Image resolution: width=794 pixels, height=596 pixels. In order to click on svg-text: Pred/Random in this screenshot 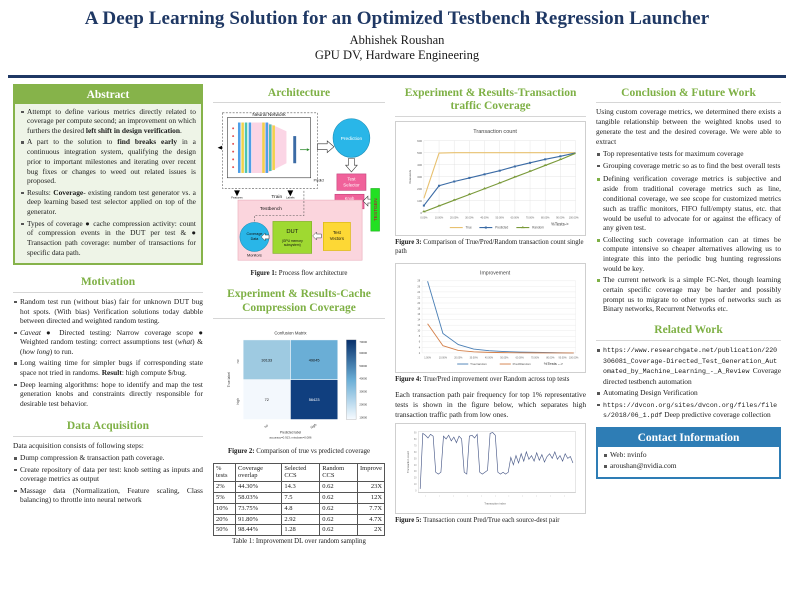, I will do `click(522, 364)`.